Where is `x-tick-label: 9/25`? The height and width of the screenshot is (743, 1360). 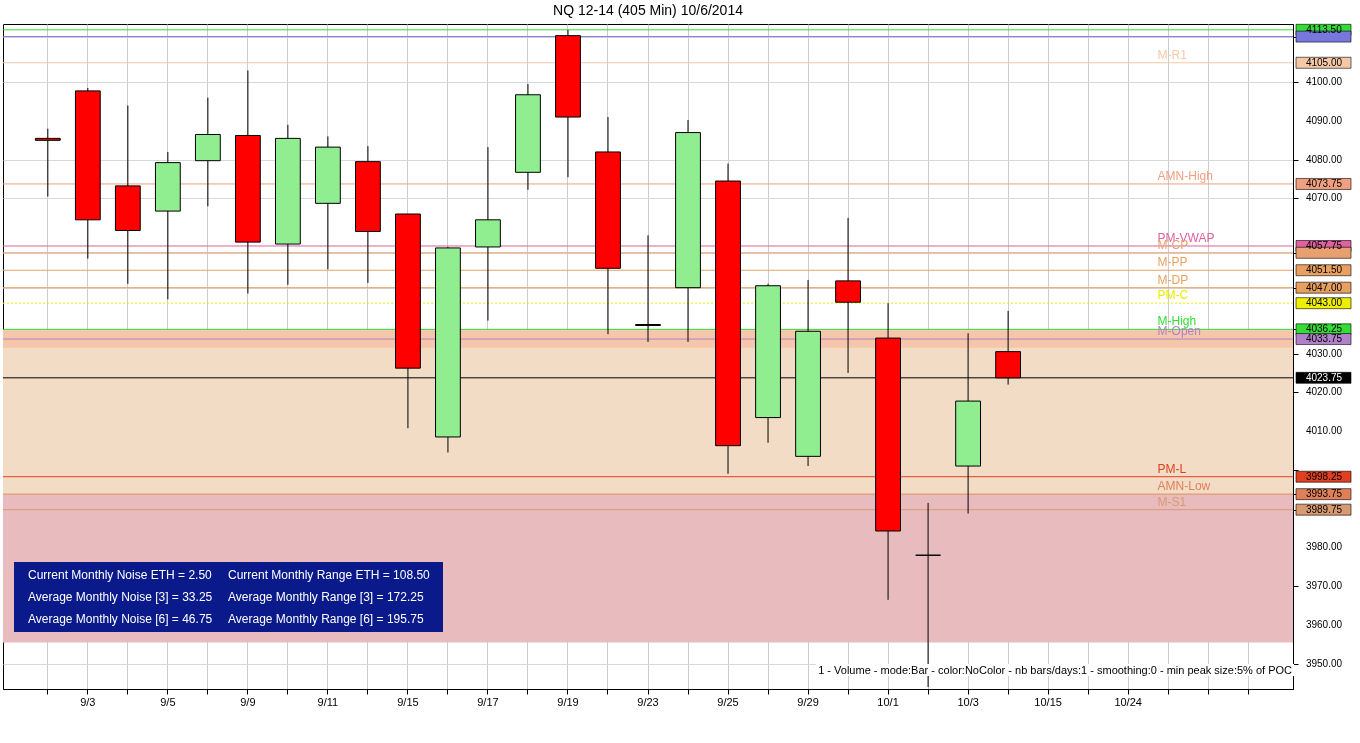
x-tick-label: 9/25 is located at coordinates (728, 701).